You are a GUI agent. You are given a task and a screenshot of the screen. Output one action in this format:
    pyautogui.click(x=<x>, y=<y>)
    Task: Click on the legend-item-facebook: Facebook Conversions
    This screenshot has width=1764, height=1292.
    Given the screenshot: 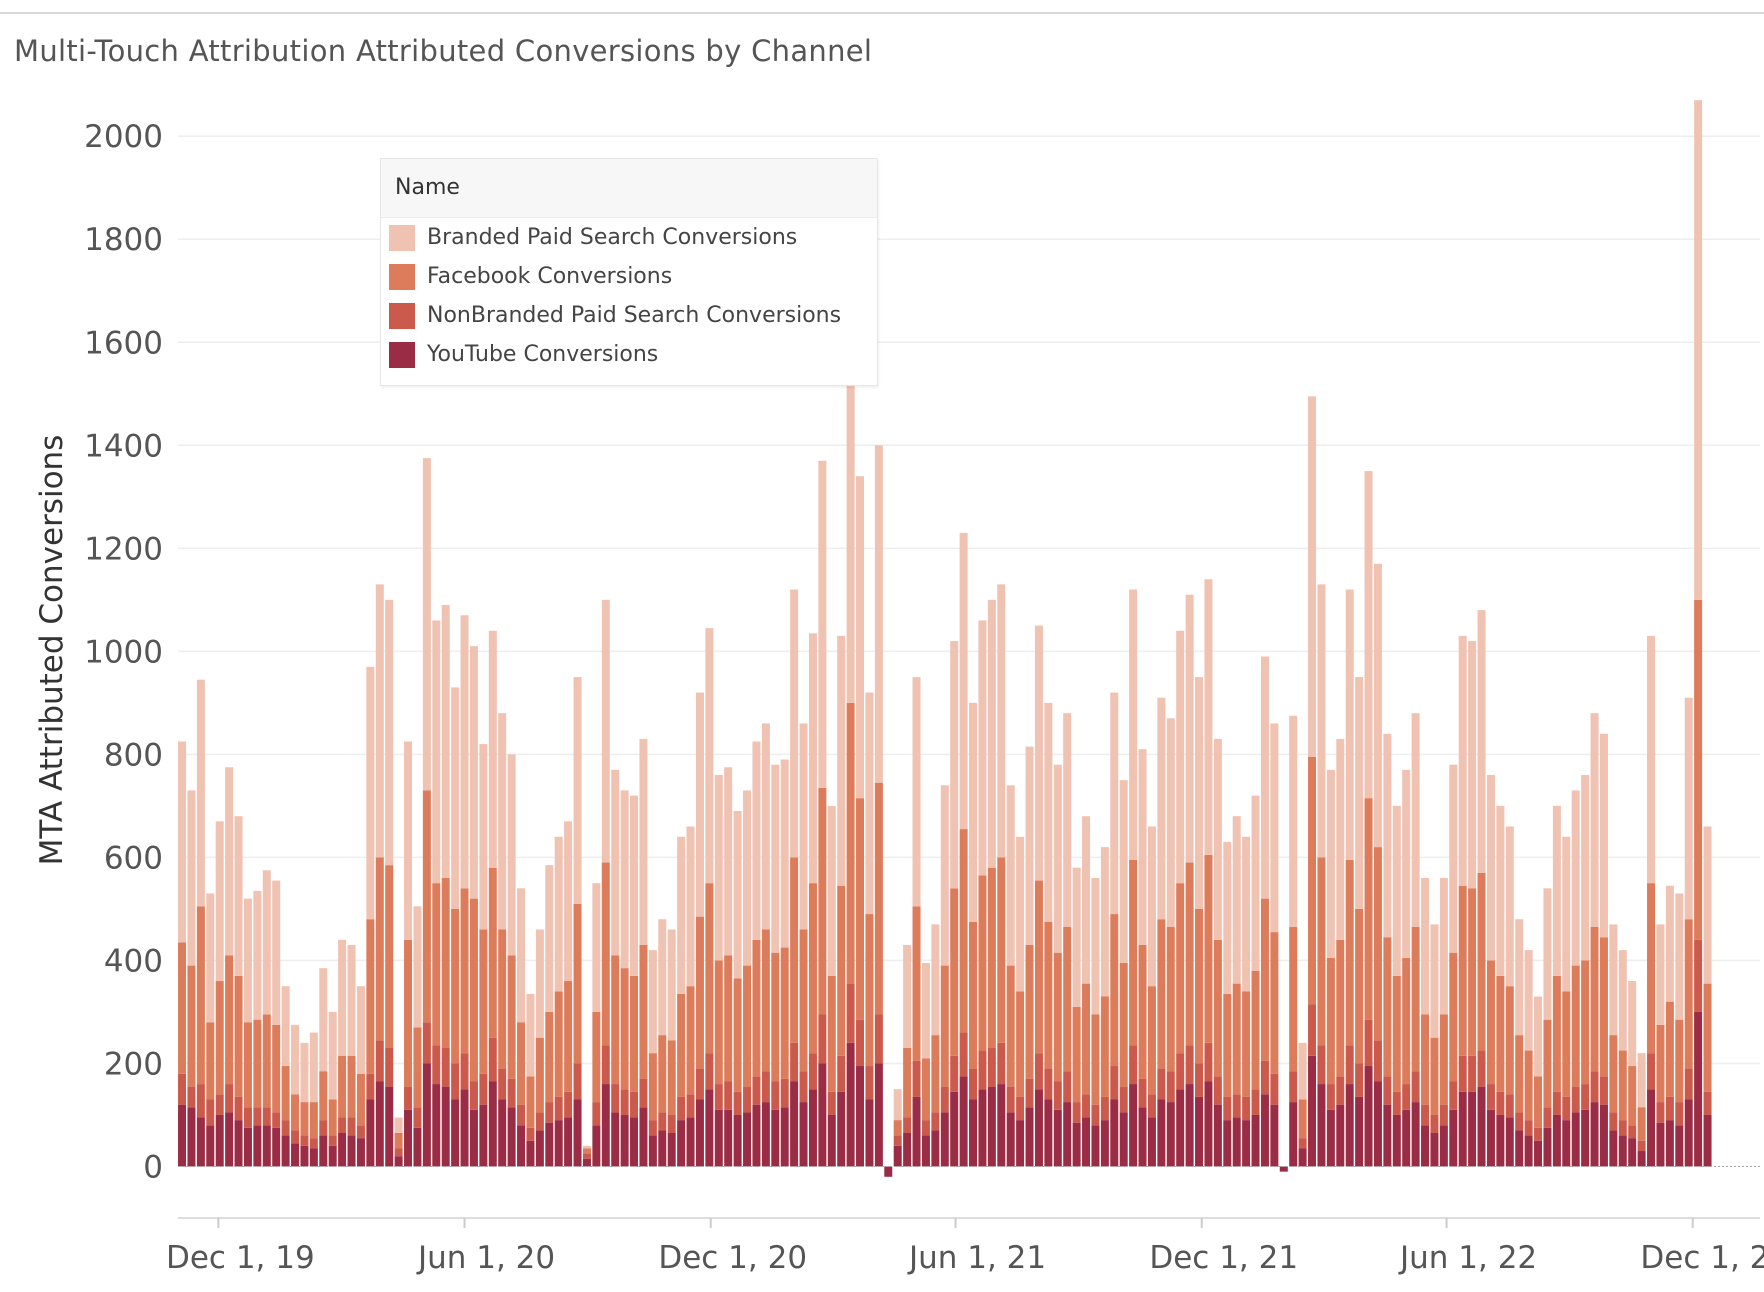 What is the action you would take?
    pyautogui.click(x=629, y=276)
    